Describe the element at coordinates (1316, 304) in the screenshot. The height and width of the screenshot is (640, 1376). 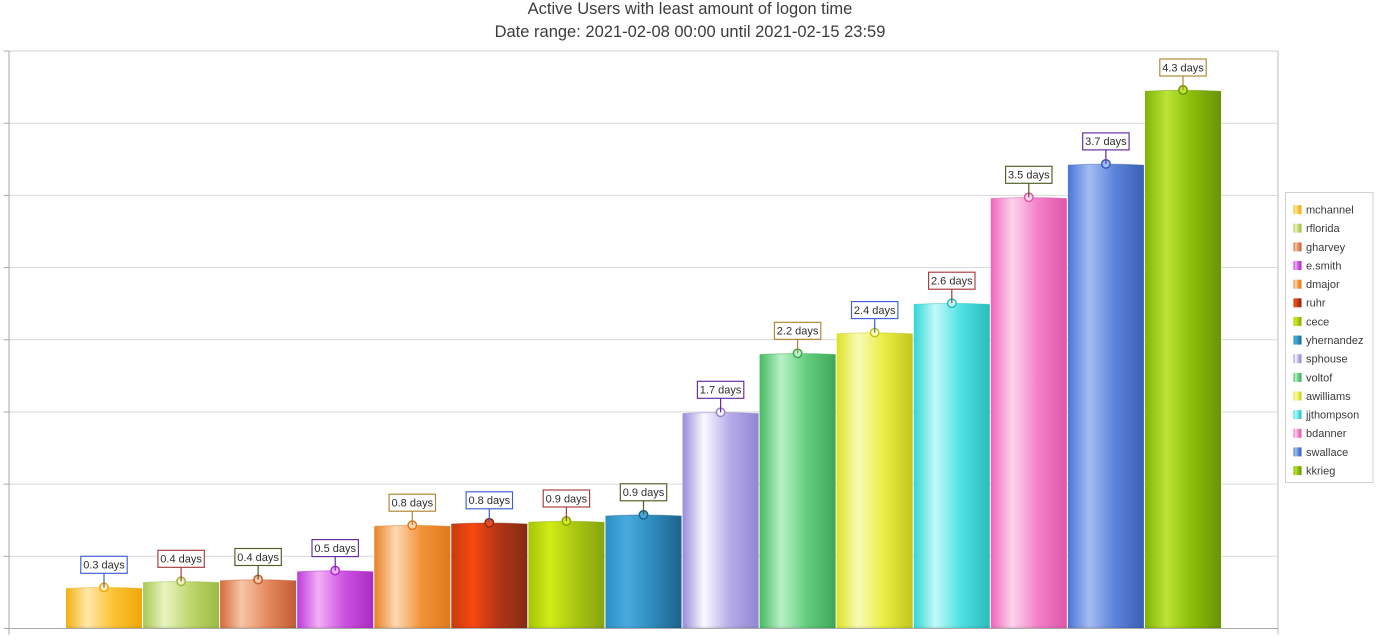
I see `svg-text: ruhr` at that location.